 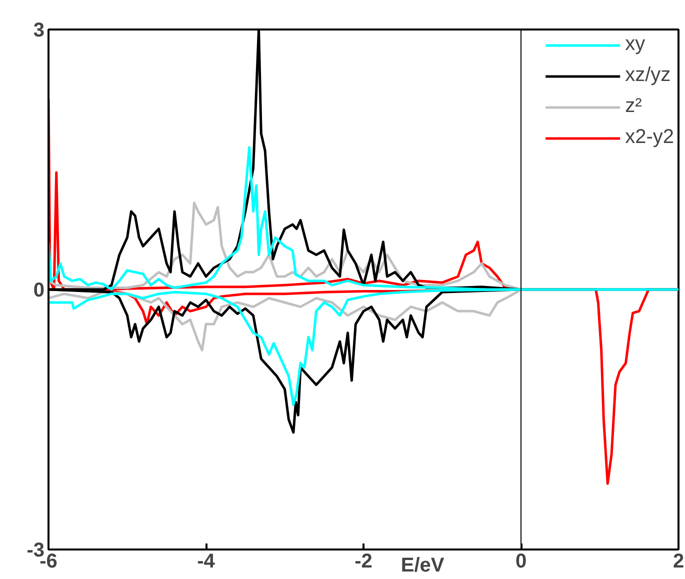 What do you see at coordinates (38, 291) in the screenshot?
I see `y-tick-label: 0` at bounding box center [38, 291].